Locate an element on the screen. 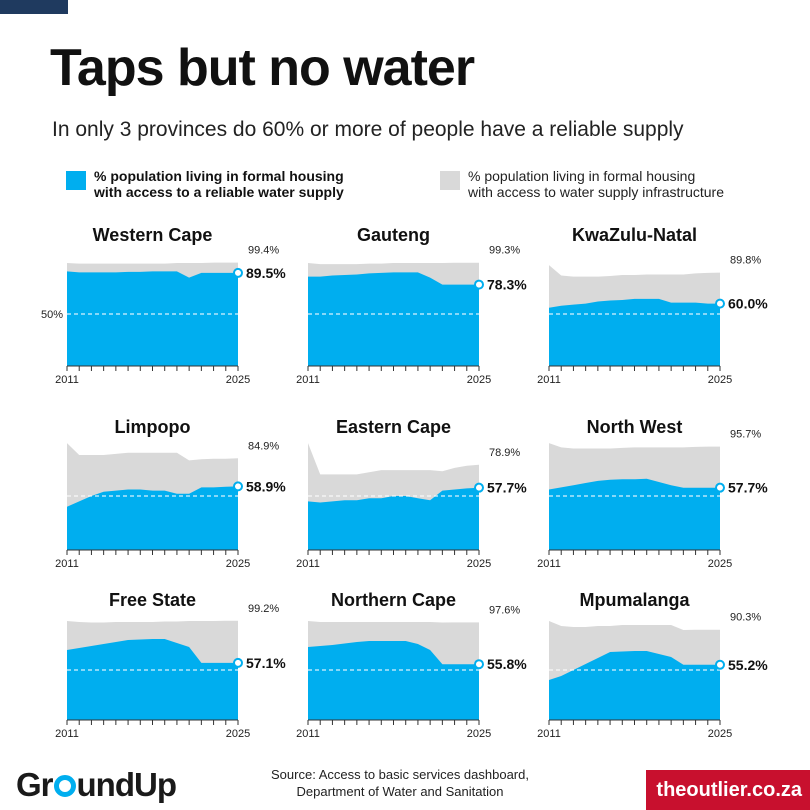 The image size is (810, 810). end-marker-reliable-mpumalanga is located at coordinates (720, 664).